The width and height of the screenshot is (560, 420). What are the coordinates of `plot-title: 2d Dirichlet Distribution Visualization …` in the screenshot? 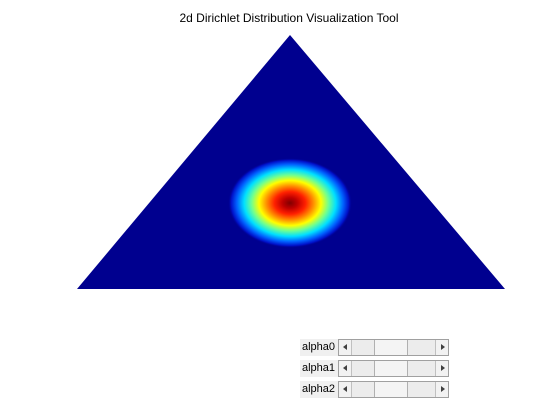 It's located at (289, 18).